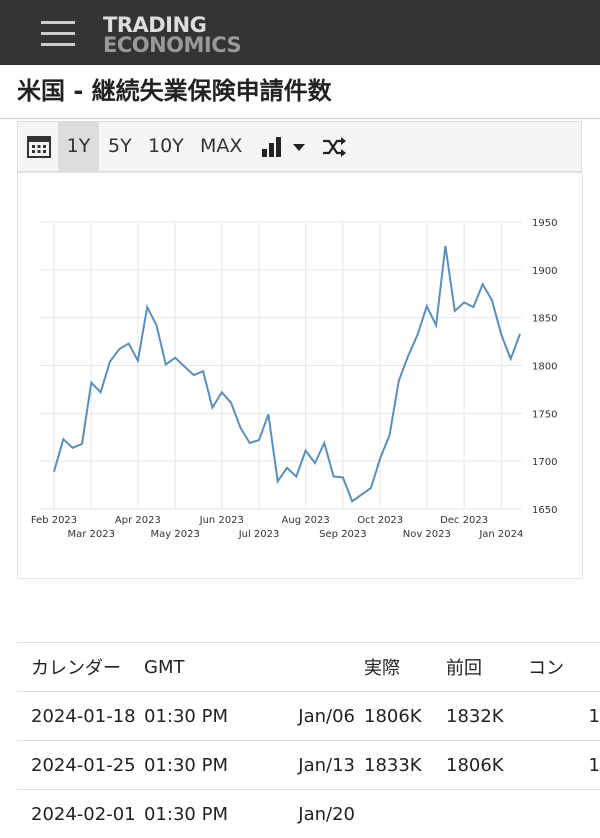  What do you see at coordinates (80, 716) in the screenshot?
I see `table-cell: 2024-01-18` at bounding box center [80, 716].